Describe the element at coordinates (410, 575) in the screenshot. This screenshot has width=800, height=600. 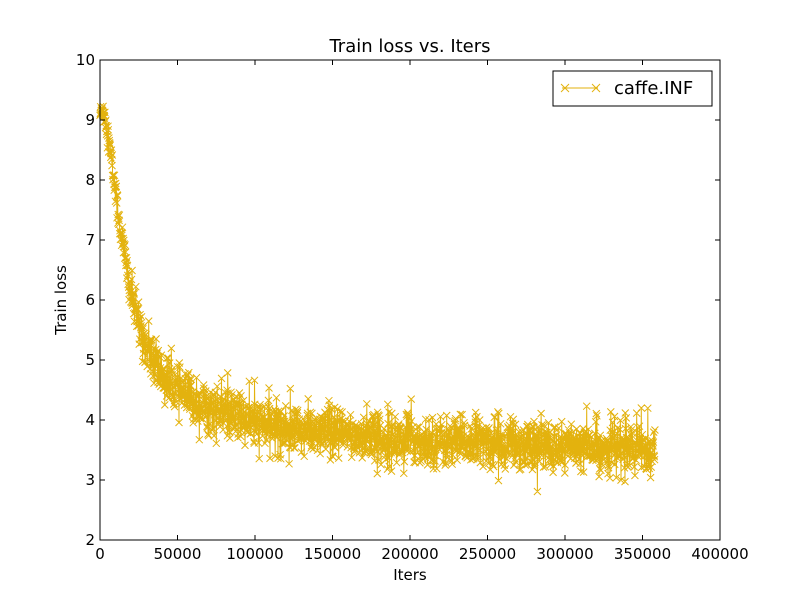
I see `x-axis-title: Iters` at that location.